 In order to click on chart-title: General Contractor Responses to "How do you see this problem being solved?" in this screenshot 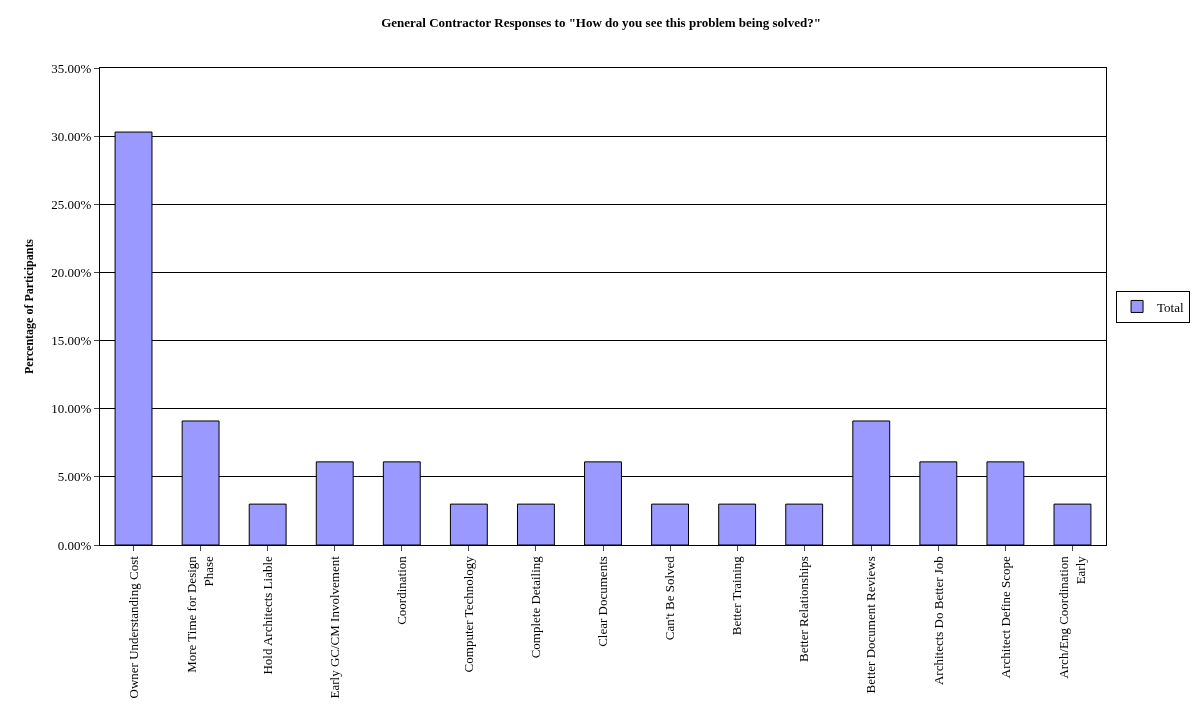, I will do `click(601, 22)`.